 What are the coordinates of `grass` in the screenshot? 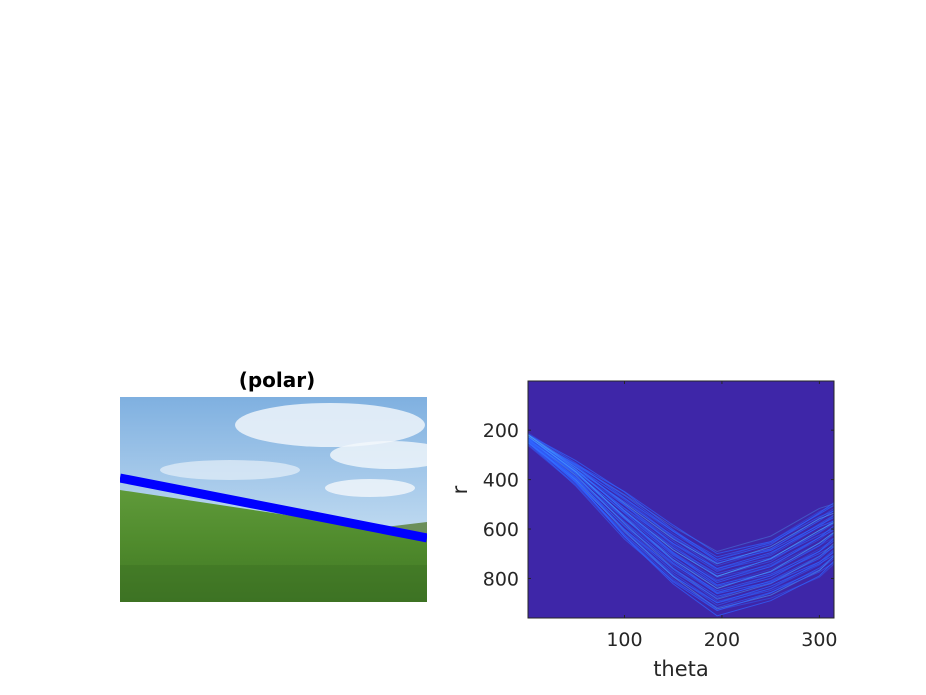 It's located at (273, 546).